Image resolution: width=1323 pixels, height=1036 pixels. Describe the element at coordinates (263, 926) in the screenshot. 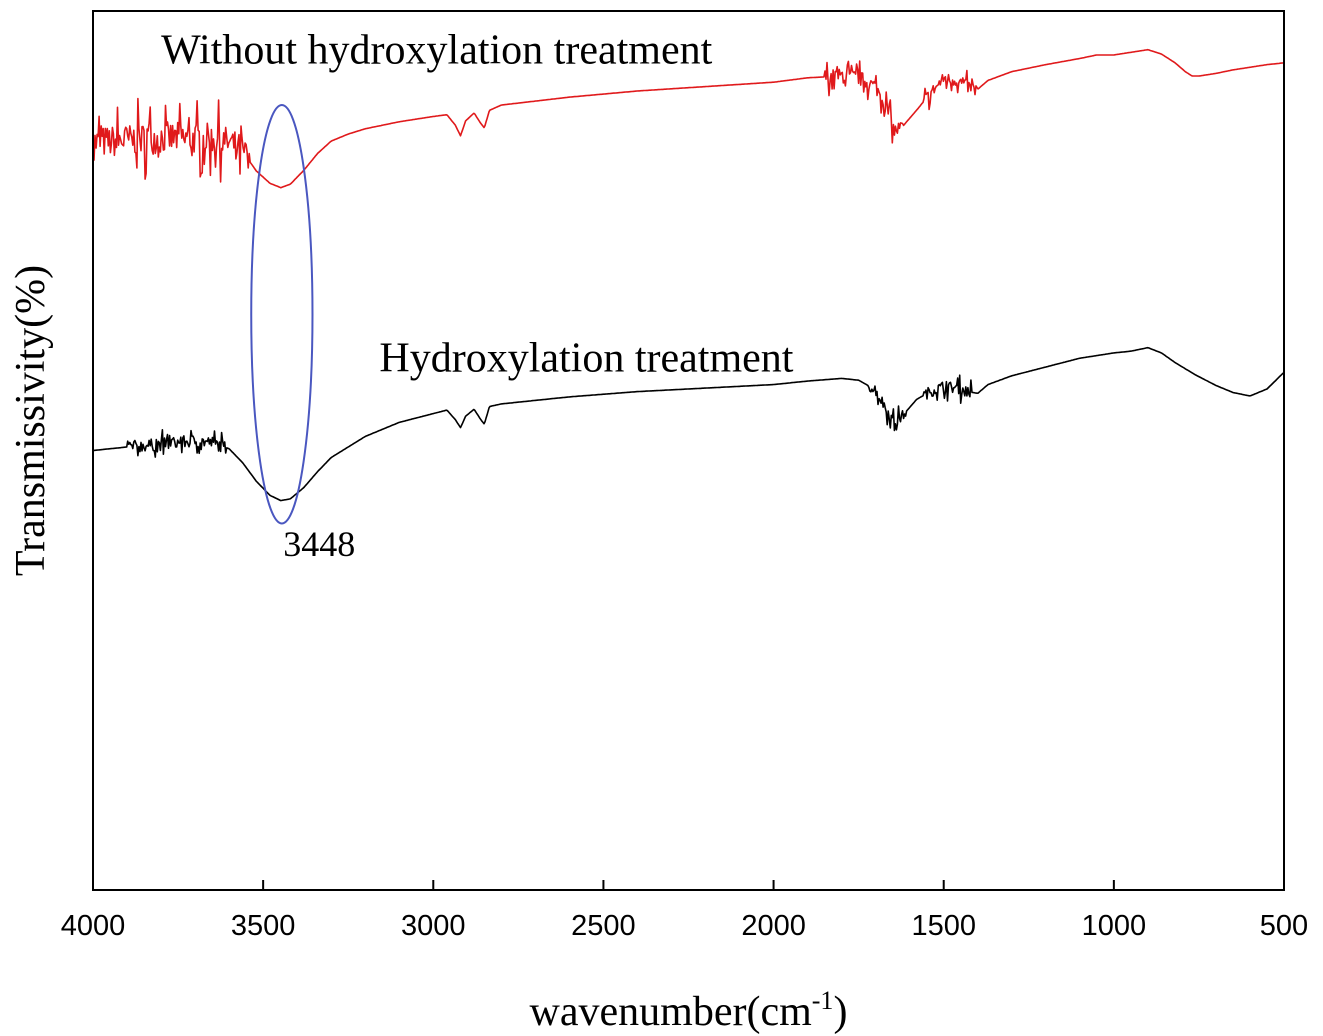

I see `x-tick-label: 3500` at that location.